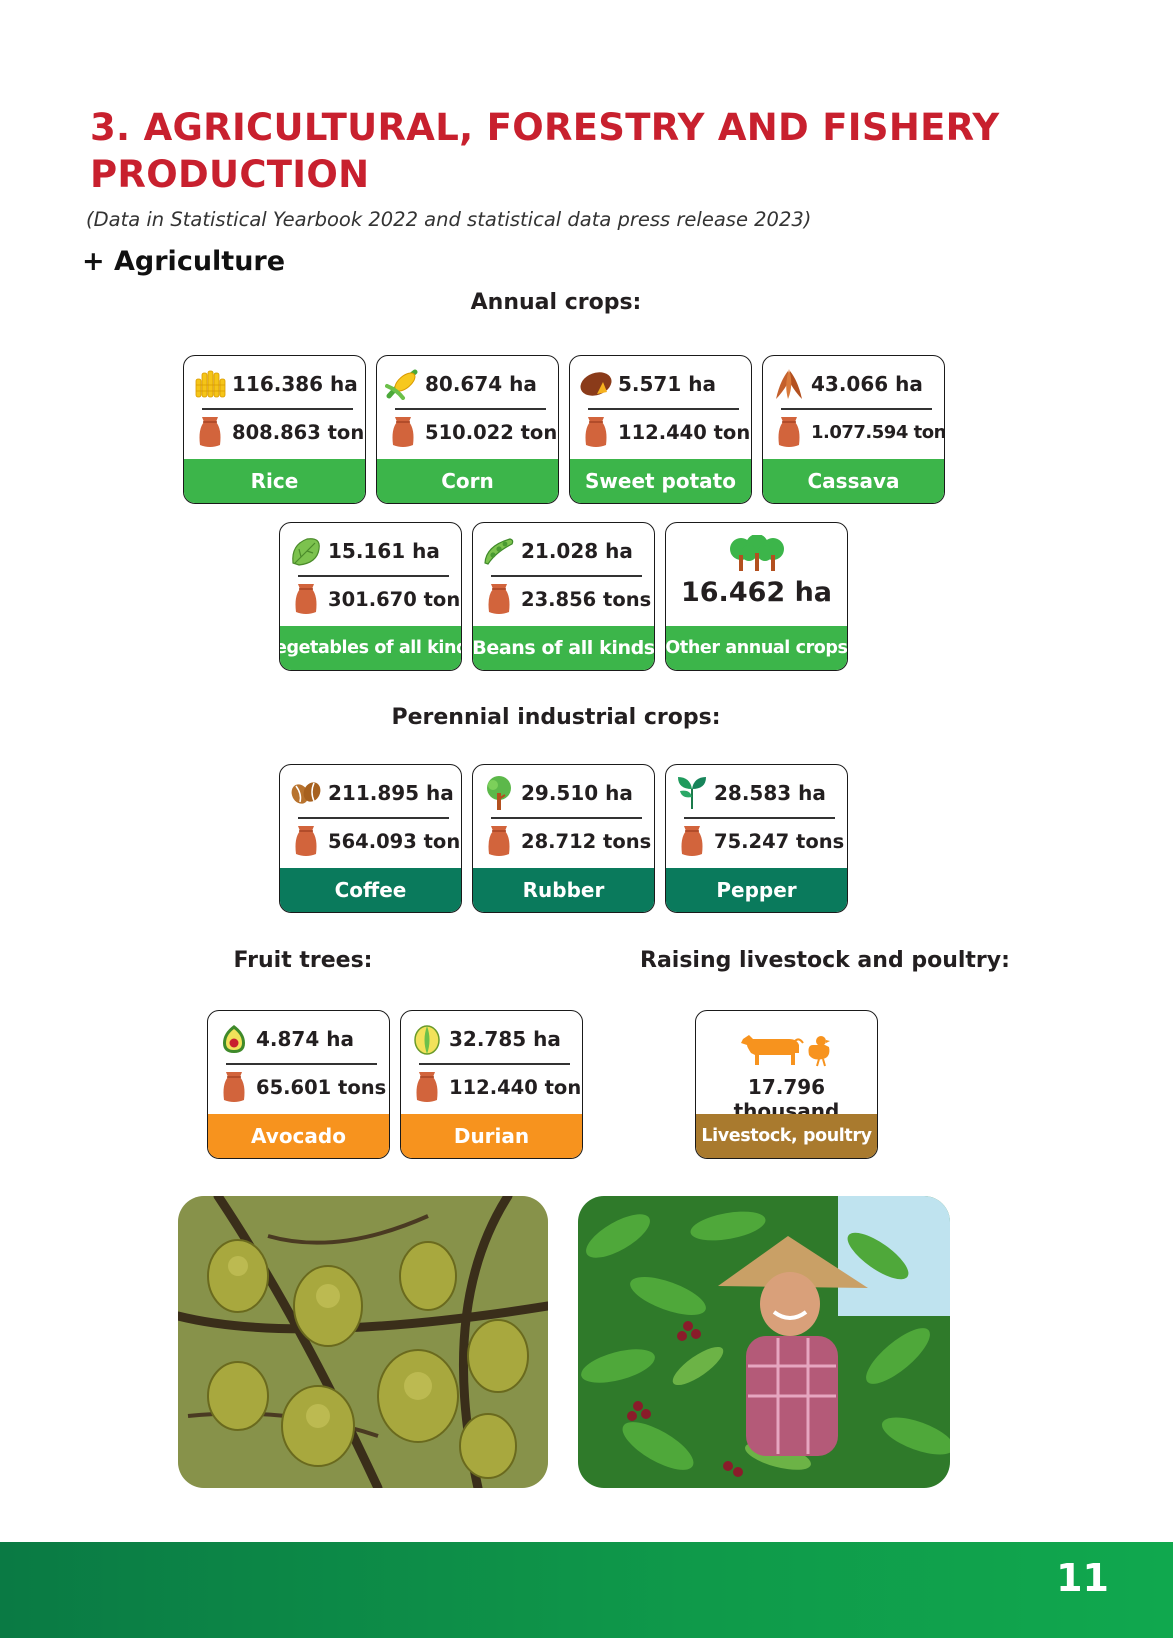 The image size is (1173, 1638). I want to click on vegetables-label: Vegetables of all kinds, so click(370, 648).